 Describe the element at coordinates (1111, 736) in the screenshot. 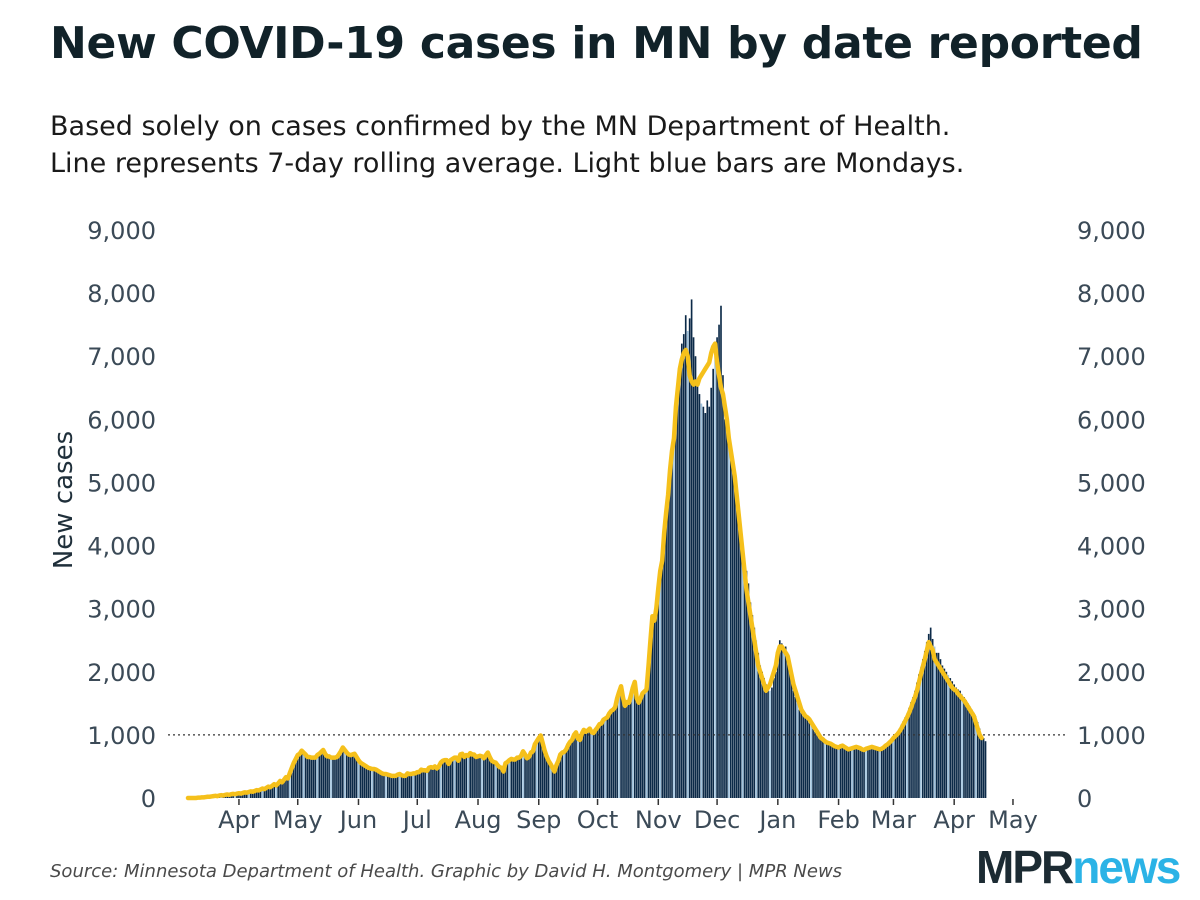

I see `y-tick-label-right: 1,000` at that location.